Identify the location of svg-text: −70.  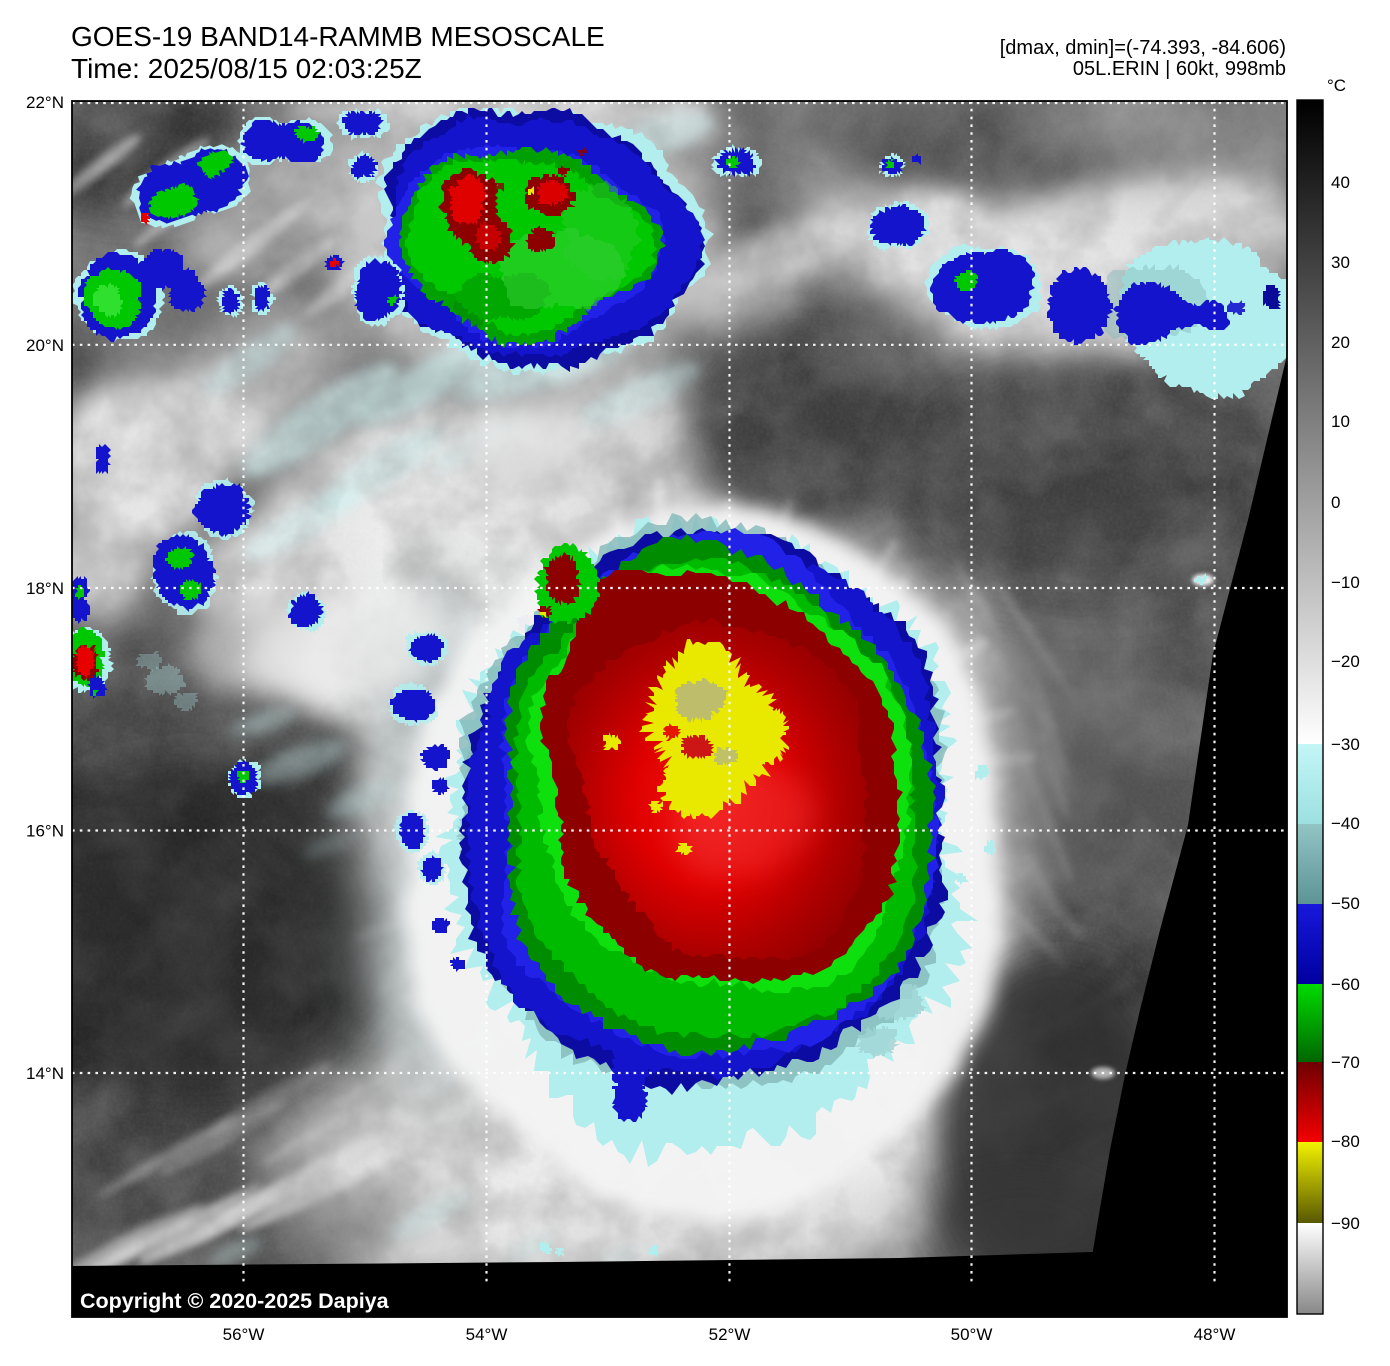
(1345, 1062).